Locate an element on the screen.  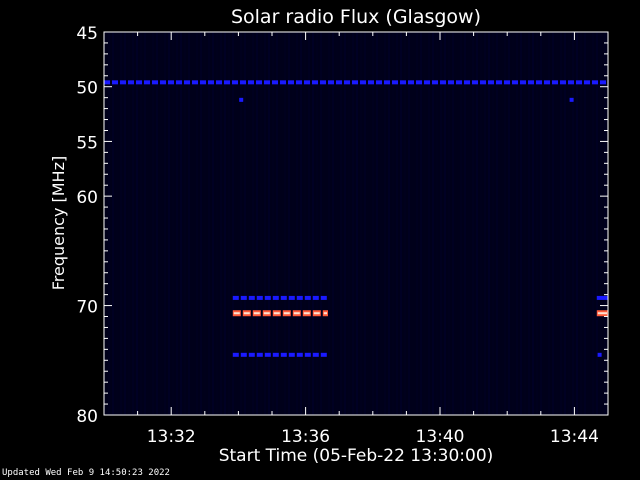
chart-title: Solar radio Flux (Glasgow) is located at coordinates (356, 17).